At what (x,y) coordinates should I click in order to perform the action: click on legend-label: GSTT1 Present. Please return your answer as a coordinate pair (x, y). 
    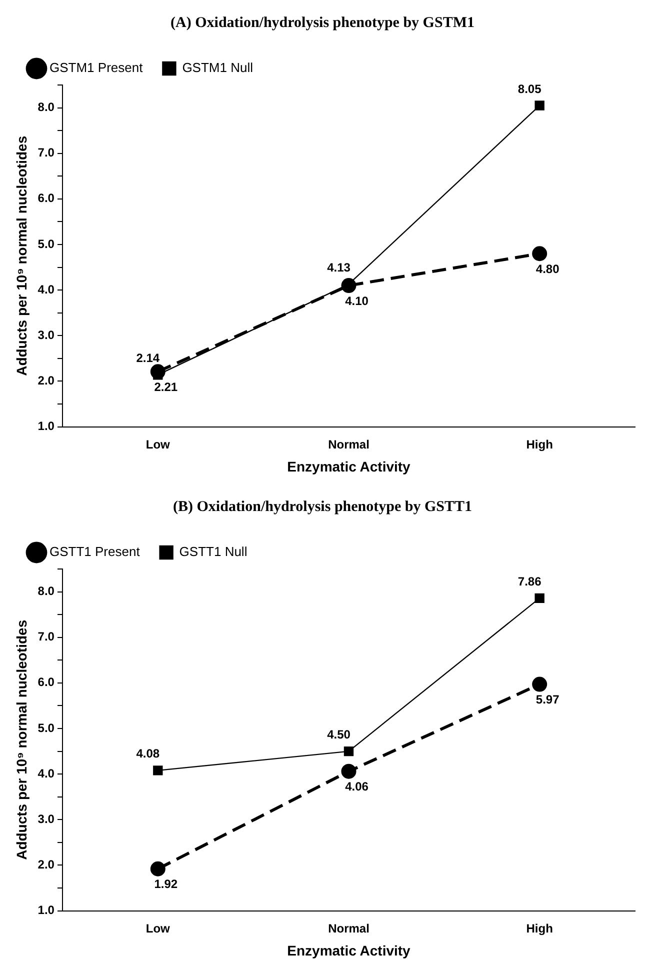
    Looking at the image, I should click on (95, 552).